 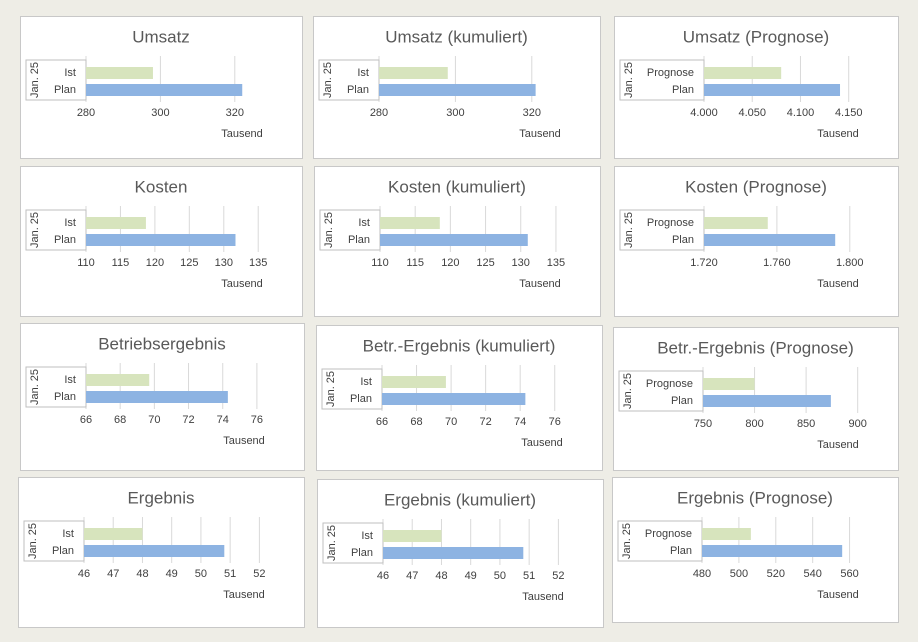 What do you see at coordinates (754, 424) in the screenshot?
I see `x-tick-label: 800` at bounding box center [754, 424].